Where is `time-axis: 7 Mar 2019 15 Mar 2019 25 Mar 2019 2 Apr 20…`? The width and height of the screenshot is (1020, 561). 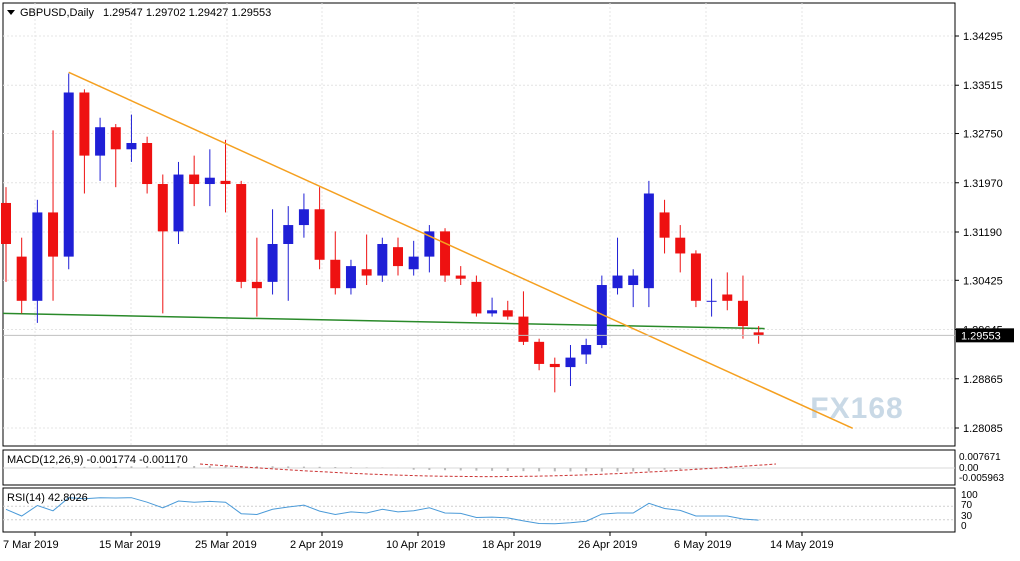
time-axis: 7 Mar 2019 15 Mar 2019 25 Mar 2019 2 Apr 20… is located at coordinates (418, 541).